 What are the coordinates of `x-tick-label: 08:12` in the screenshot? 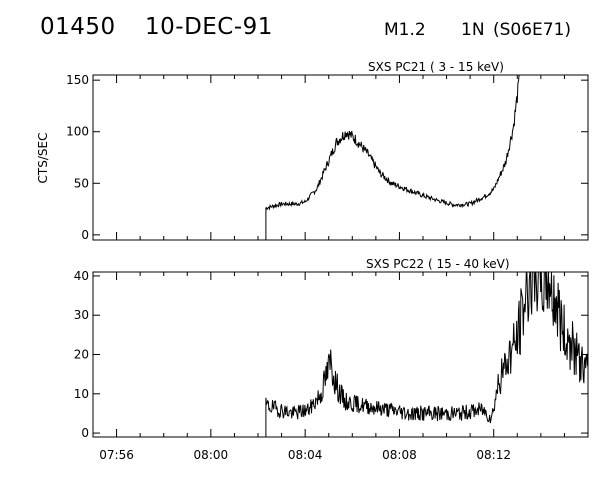 It's located at (493, 455).